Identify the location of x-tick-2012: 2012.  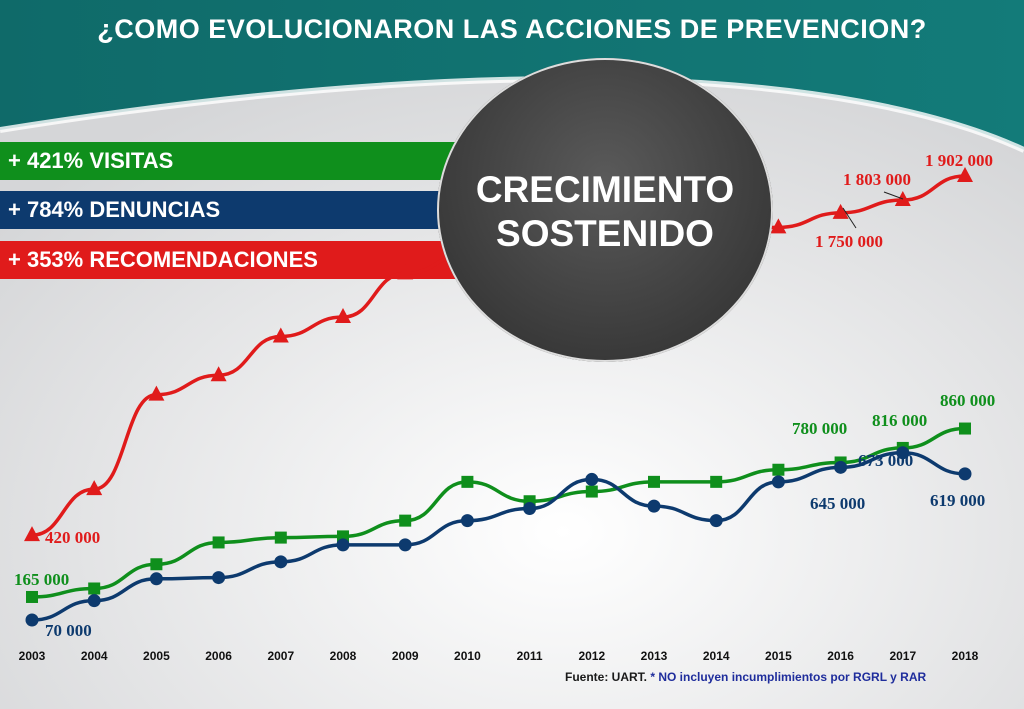
(591, 656).